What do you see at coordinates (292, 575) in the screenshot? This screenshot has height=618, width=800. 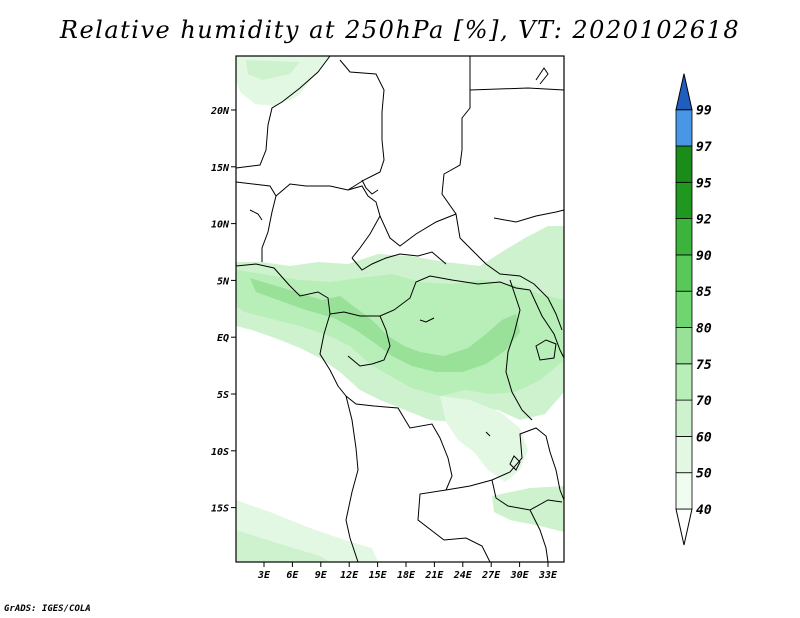 I see `x-tick-label: 6E` at bounding box center [292, 575].